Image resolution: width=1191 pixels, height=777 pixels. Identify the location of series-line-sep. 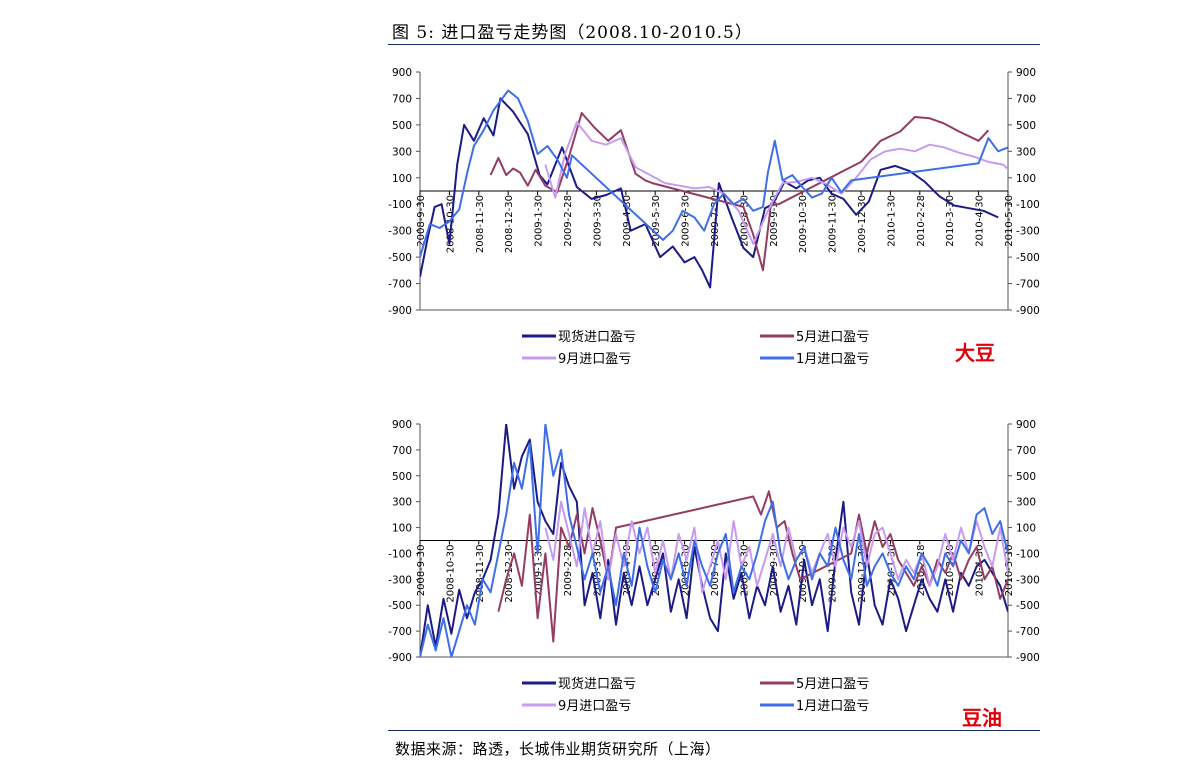
(776, 183).